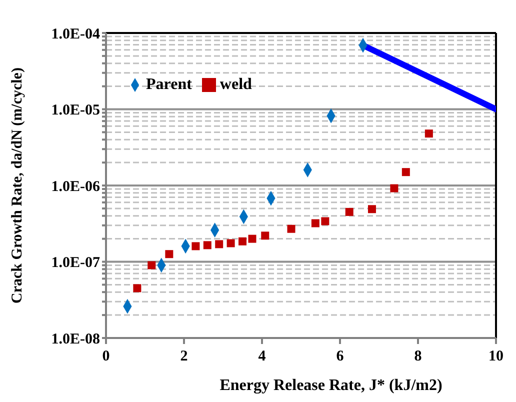  What do you see at coordinates (418, 356) in the screenshot?
I see `x-tick-label: 8` at bounding box center [418, 356].